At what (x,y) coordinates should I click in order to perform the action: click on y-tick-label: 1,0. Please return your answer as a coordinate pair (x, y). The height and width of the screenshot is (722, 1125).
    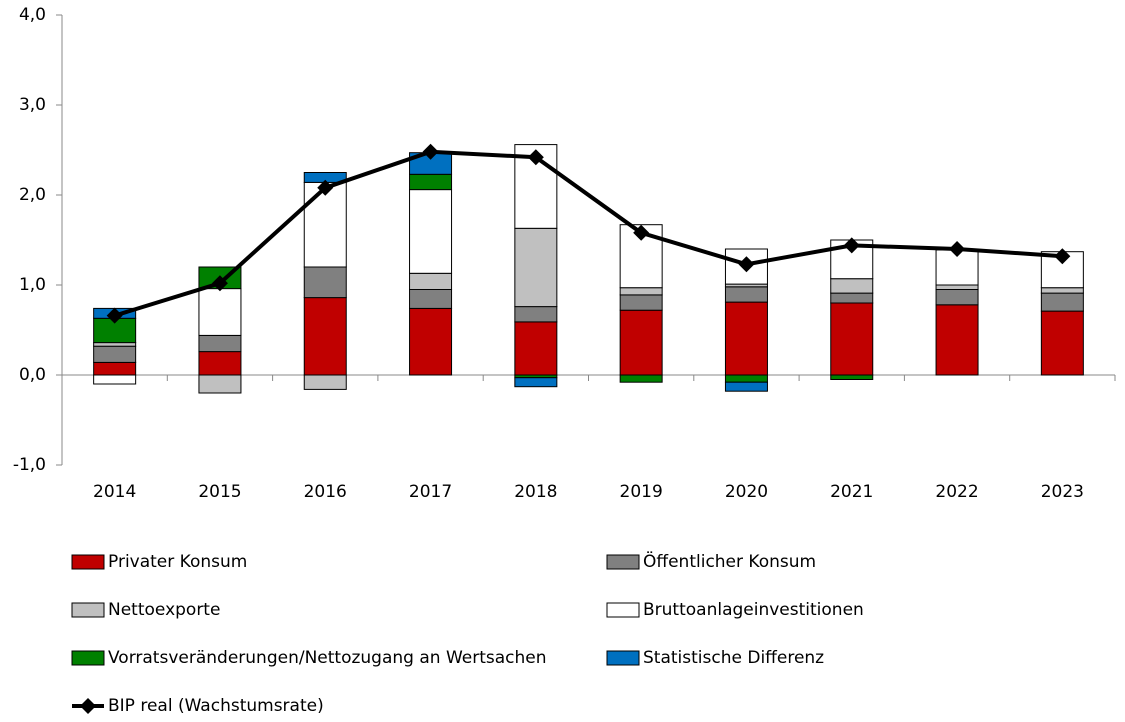
    Looking at the image, I should click on (32, 285).